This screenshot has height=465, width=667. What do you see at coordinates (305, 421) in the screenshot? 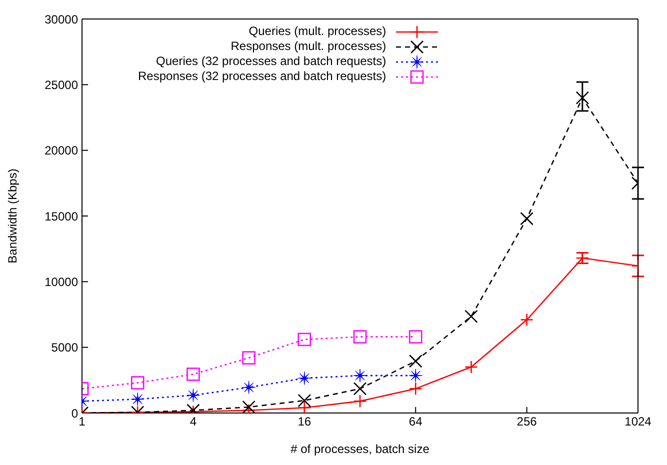
I see `x-tick-label: 16` at bounding box center [305, 421].